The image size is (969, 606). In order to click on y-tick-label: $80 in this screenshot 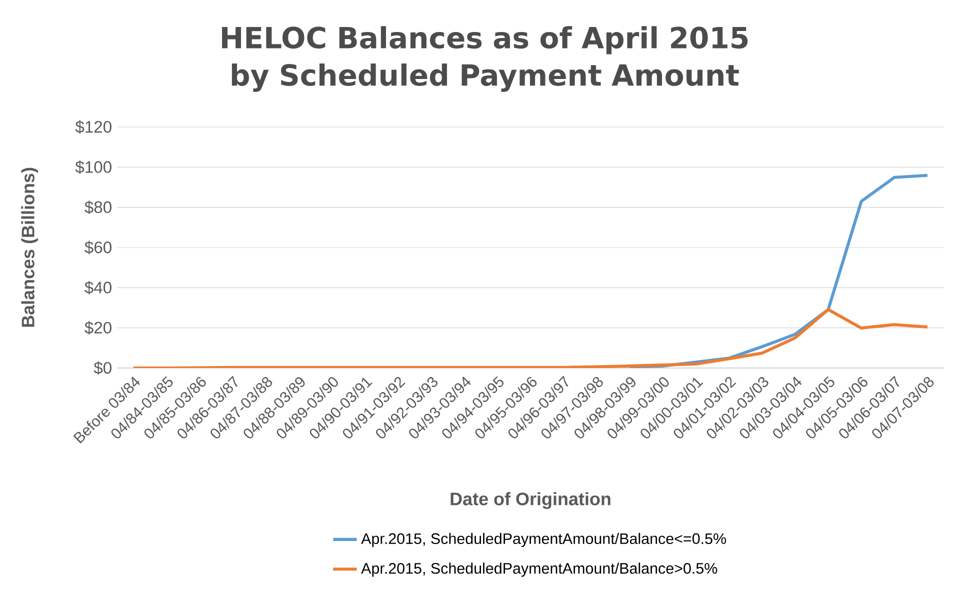, I will do `click(98, 207)`.